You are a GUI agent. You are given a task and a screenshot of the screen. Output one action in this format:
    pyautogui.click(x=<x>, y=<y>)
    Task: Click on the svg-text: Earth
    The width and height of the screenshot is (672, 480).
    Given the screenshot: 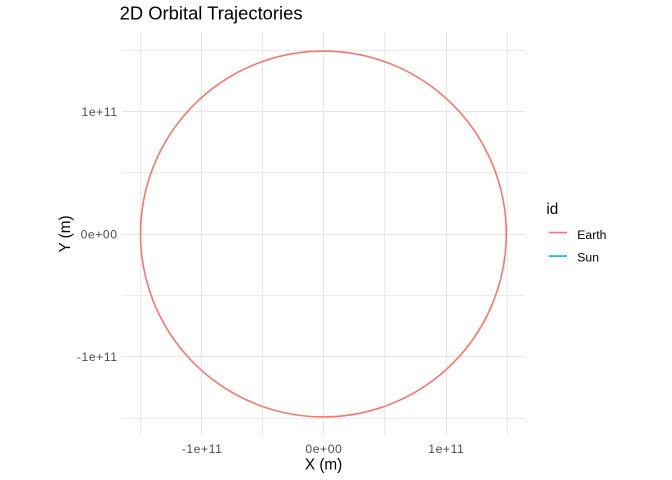 What is the action you would take?
    pyautogui.click(x=591, y=235)
    